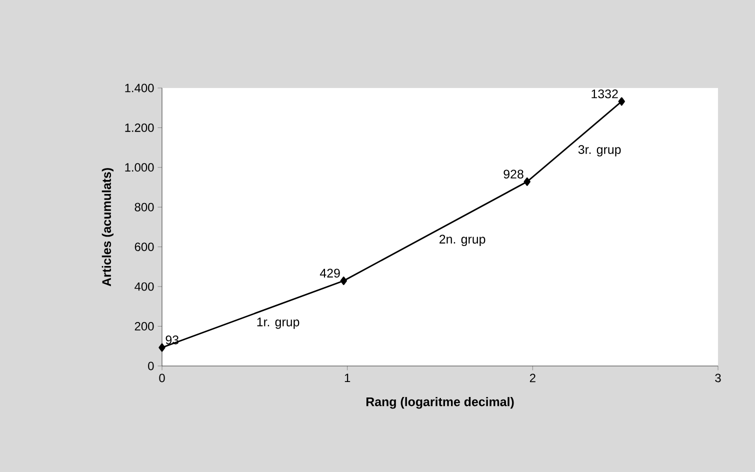 The height and width of the screenshot is (472, 755). Describe the element at coordinates (440, 403) in the screenshot. I see `x-axis-title: Rang (logaritme decimal)` at that location.